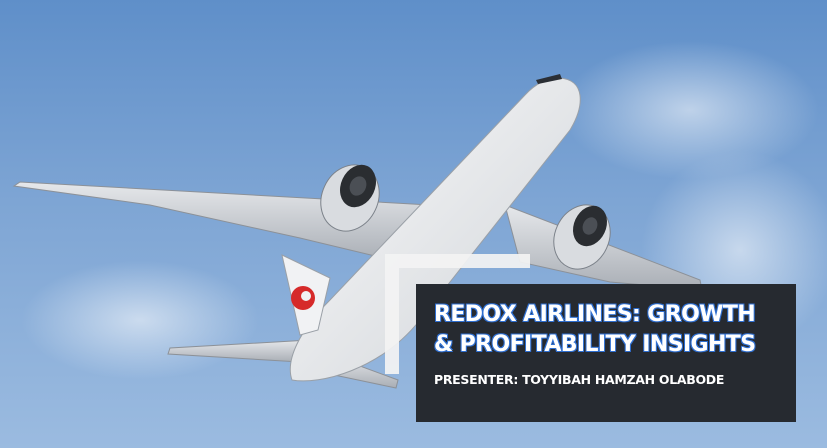 The height and width of the screenshot is (448, 827). What do you see at coordinates (582, 237) in the screenshot?
I see `right-engine` at bounding box center [582, 237].